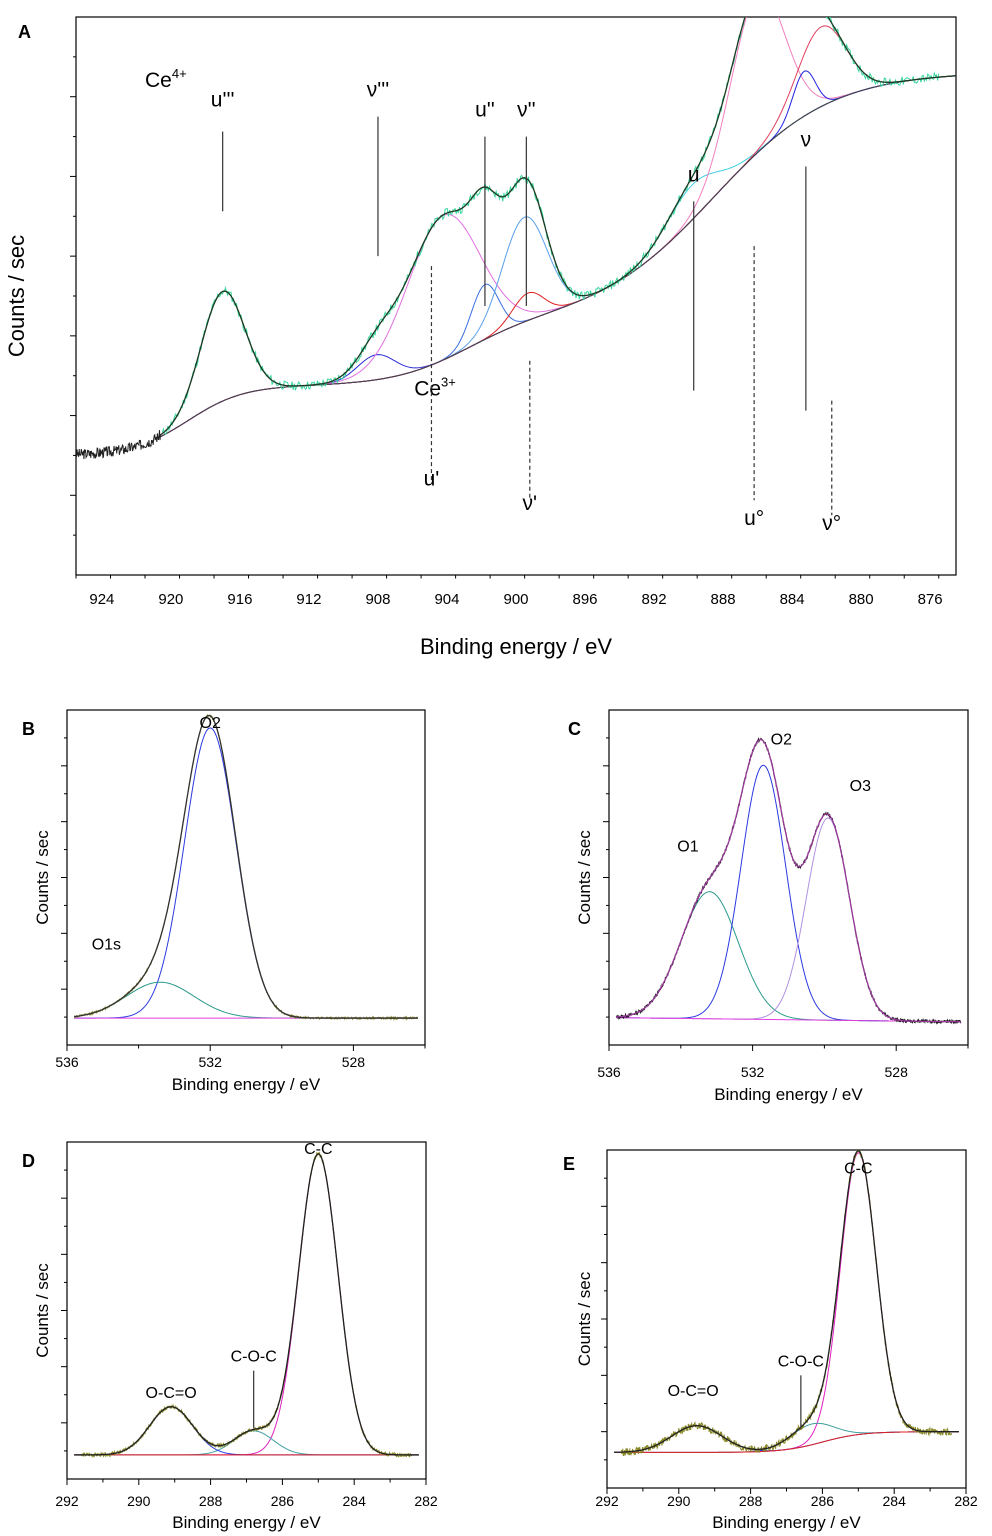 The image size is (992, 1536). I want to click on x-tick-label: 884, so click(792, 599).